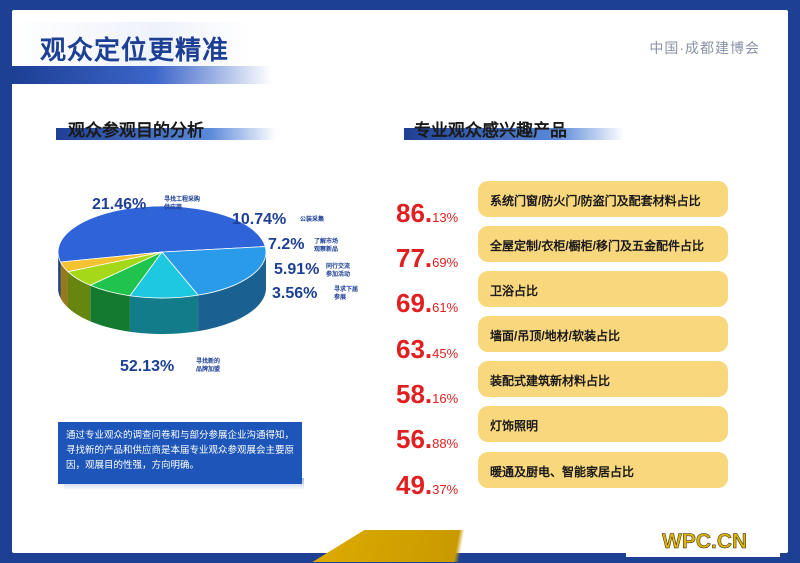 The width and height of the screenshot is (800, 563). What do you see at coordinates (603, 470) in the screenshot?
I see `product-pill: 暖通及厨电、智能家居占比` at bounding box center [603, 470].